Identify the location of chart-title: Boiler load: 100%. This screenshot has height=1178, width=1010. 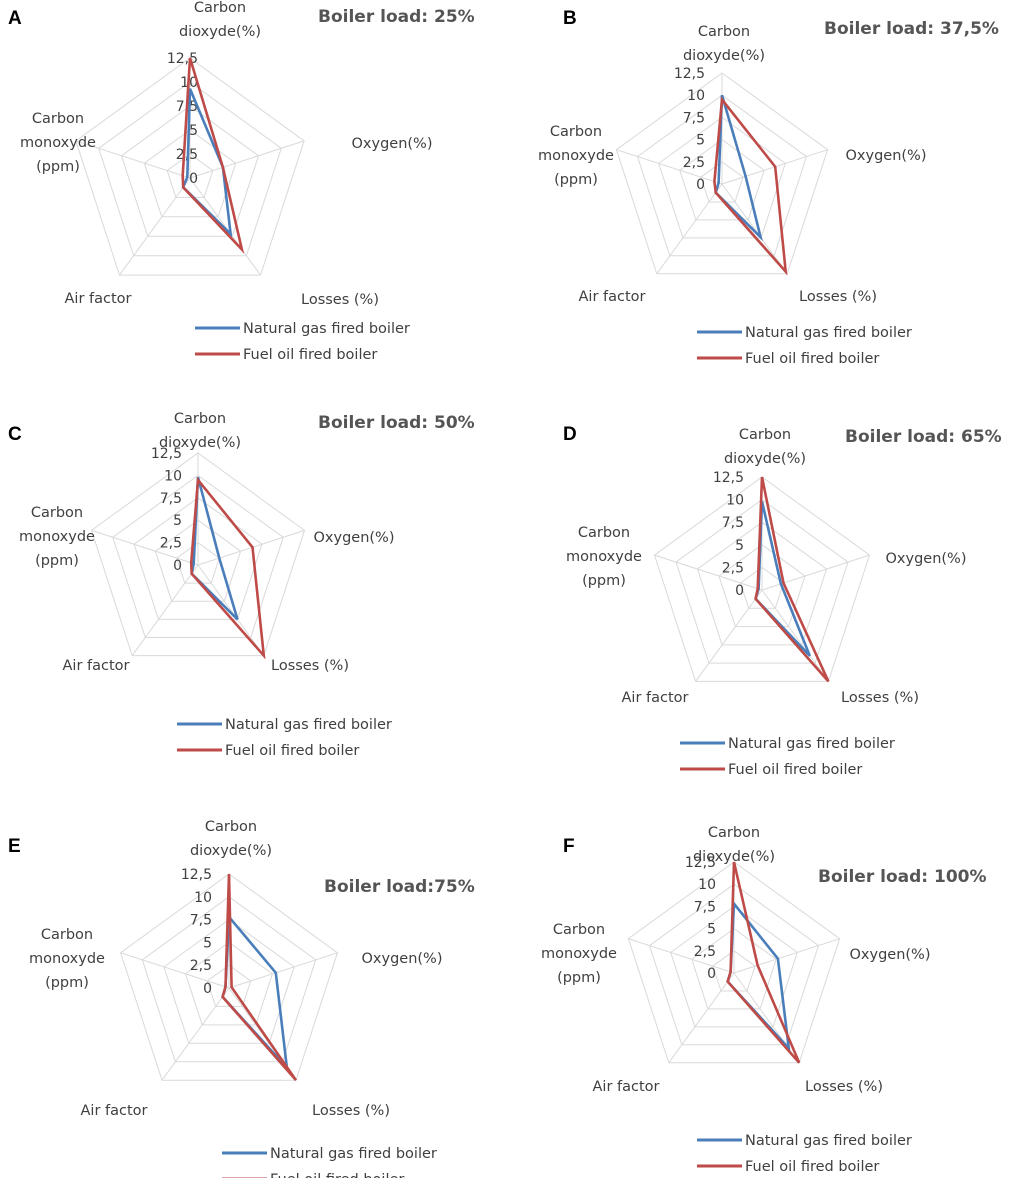
(902, 877).